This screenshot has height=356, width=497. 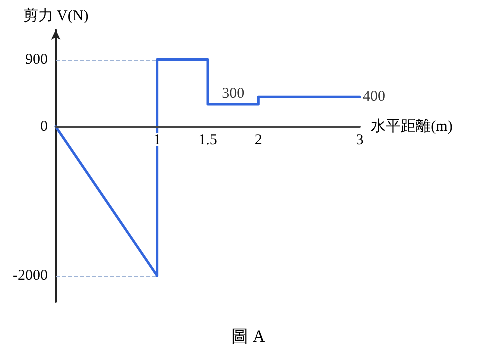 What do you see at coordinates (249, 336) in the screenshot?
I see `text: 圖 A` at bounding box center [249, 336].